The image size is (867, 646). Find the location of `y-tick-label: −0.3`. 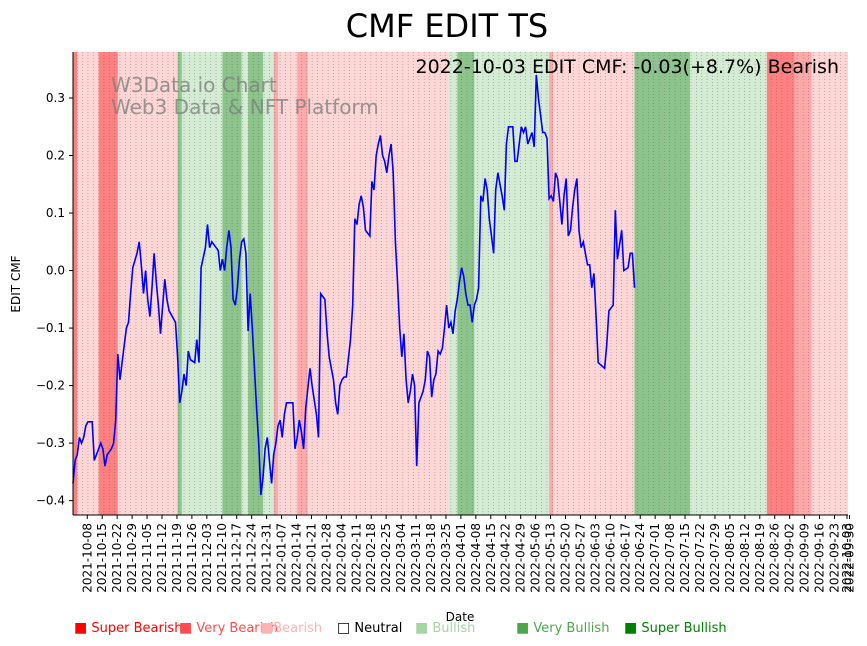

y-tick-label: −0.3 is located at coordinates (50, 443).